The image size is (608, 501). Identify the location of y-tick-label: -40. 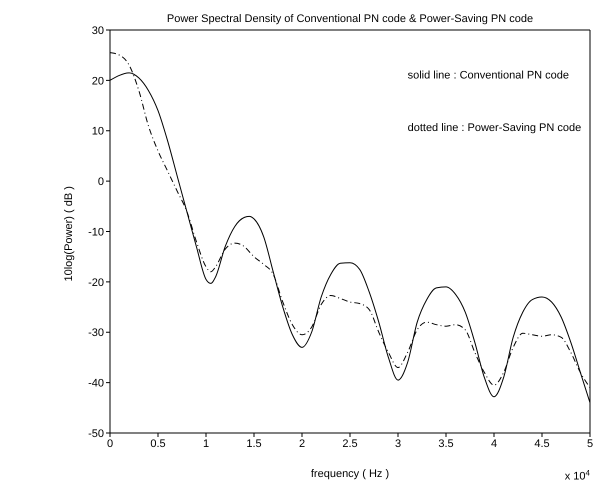
(96, 384).